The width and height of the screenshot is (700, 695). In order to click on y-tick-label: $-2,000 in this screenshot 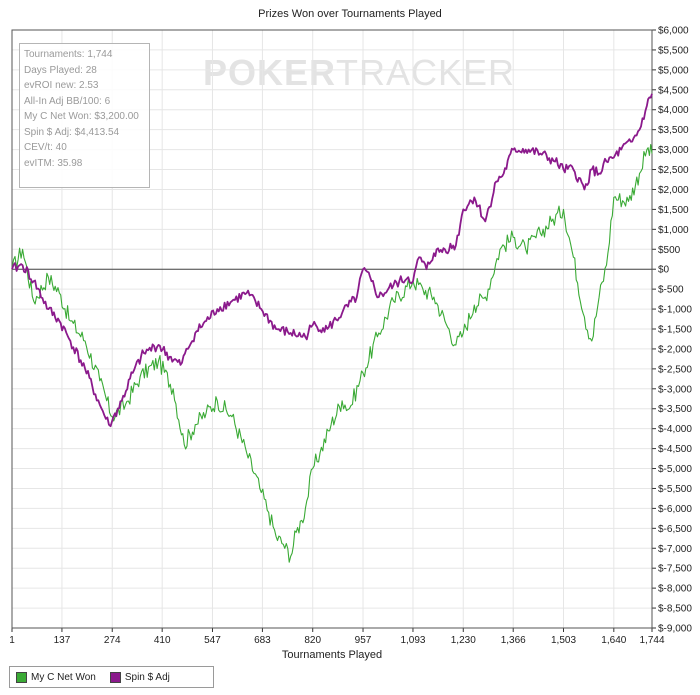, I will do `click(675, 349)`.